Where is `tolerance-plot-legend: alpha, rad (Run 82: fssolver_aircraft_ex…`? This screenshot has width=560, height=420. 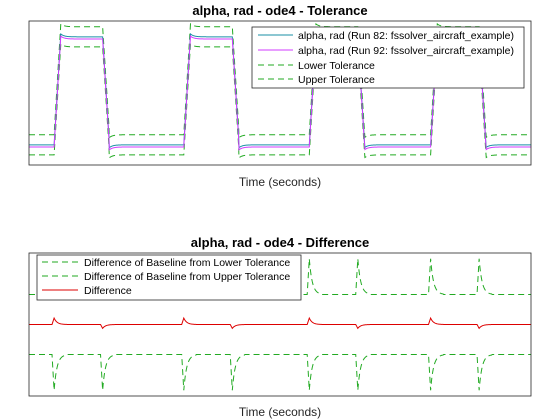 tolerance-plot-legend: alpha, rad (Run 82: fssolver_aircraft_ex… is located at coordinates (388, 57).